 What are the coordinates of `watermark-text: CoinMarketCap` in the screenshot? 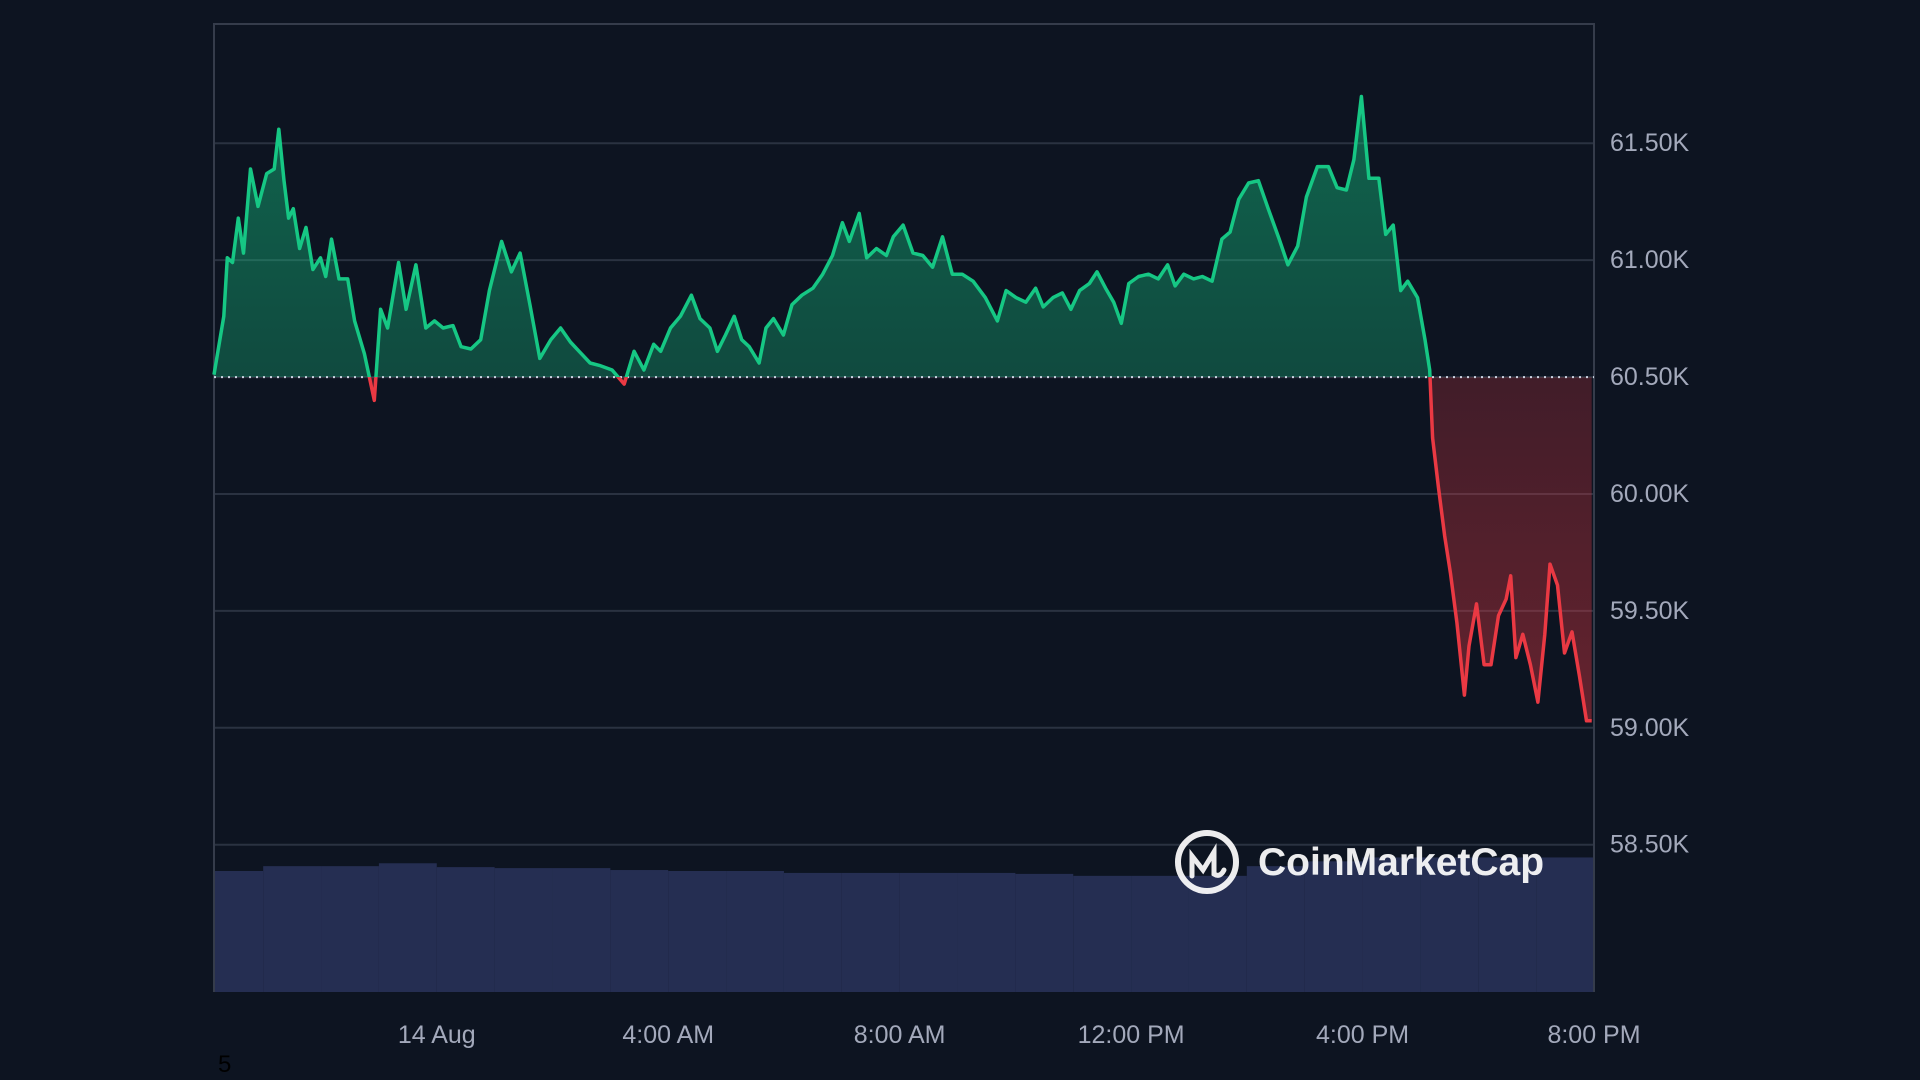 It's located at (1401, 862).